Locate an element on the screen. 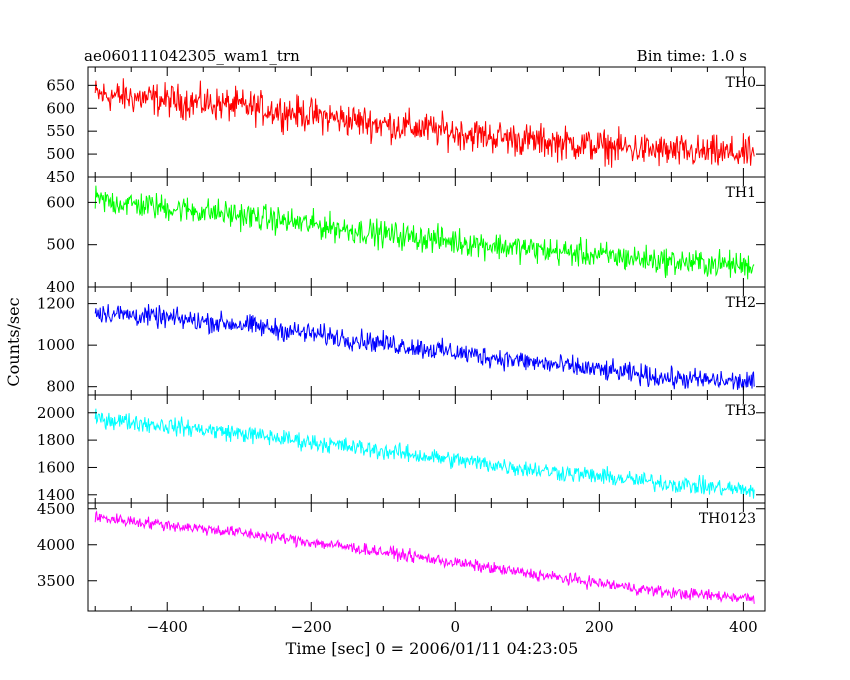  x-tick-label: 400 is located at coordinates (743, 627).